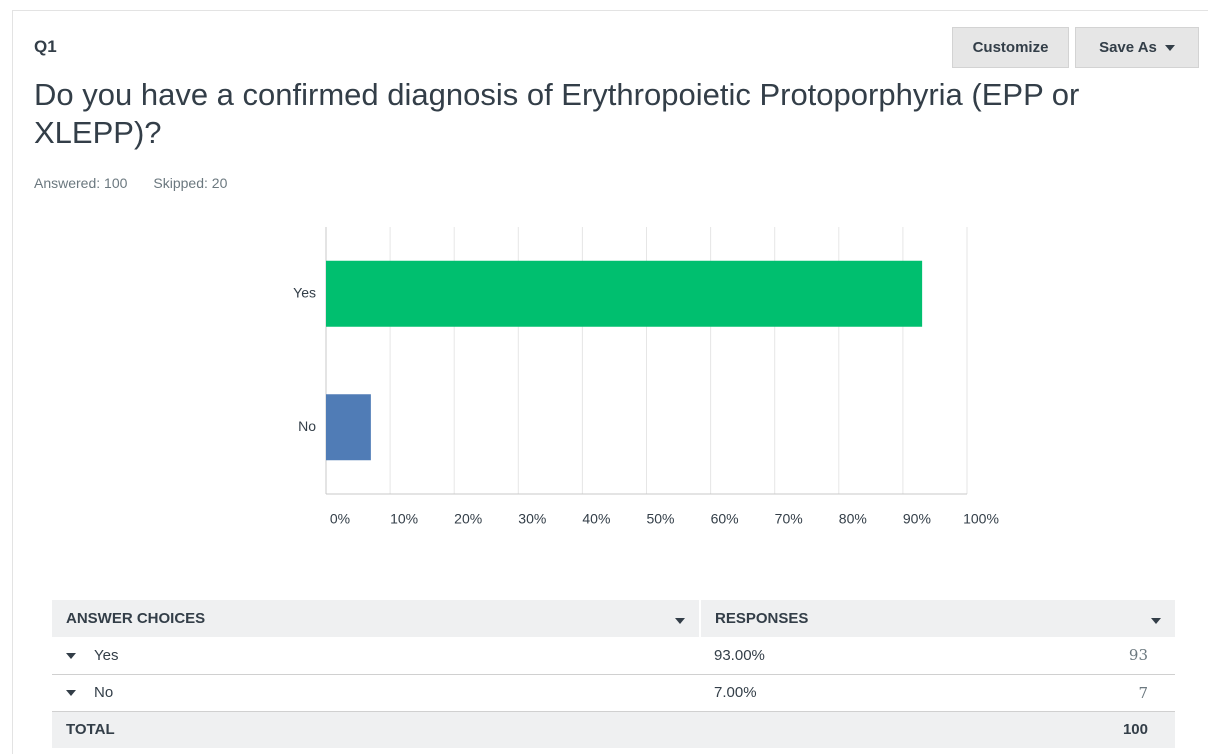  I want to click on total-label: TOTAL, so click(505, 729).